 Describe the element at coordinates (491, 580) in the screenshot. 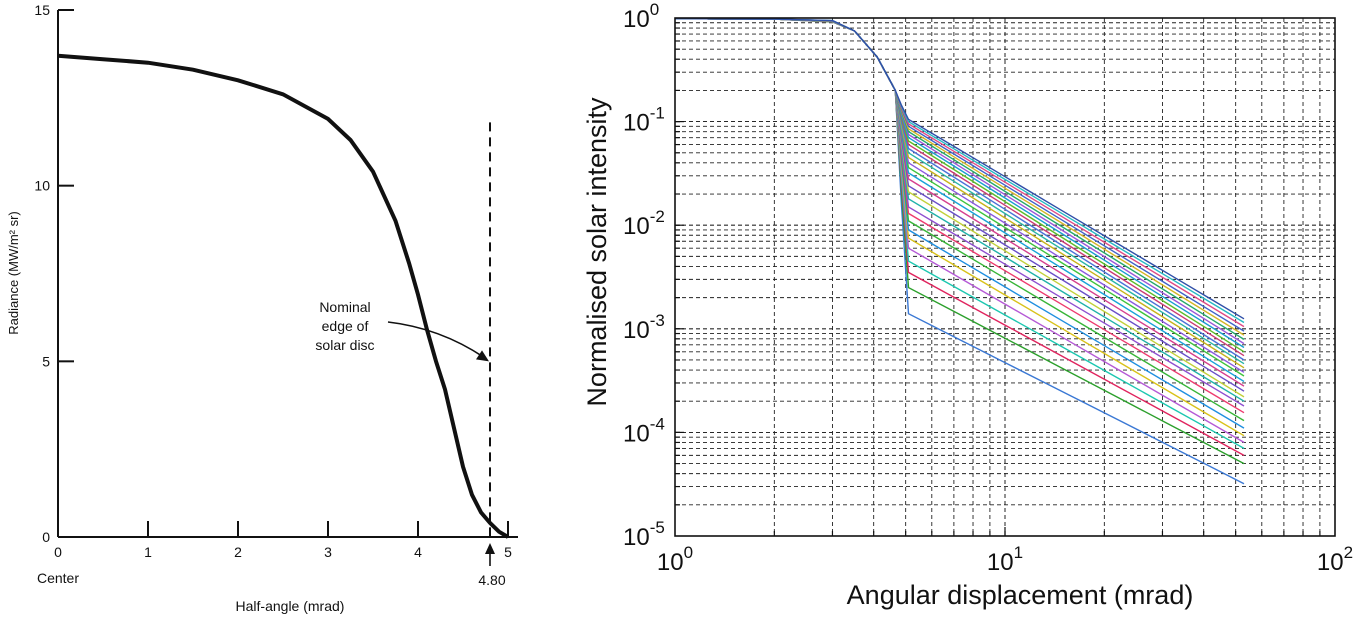

I see `edge-value-label: 4.80` at that location.